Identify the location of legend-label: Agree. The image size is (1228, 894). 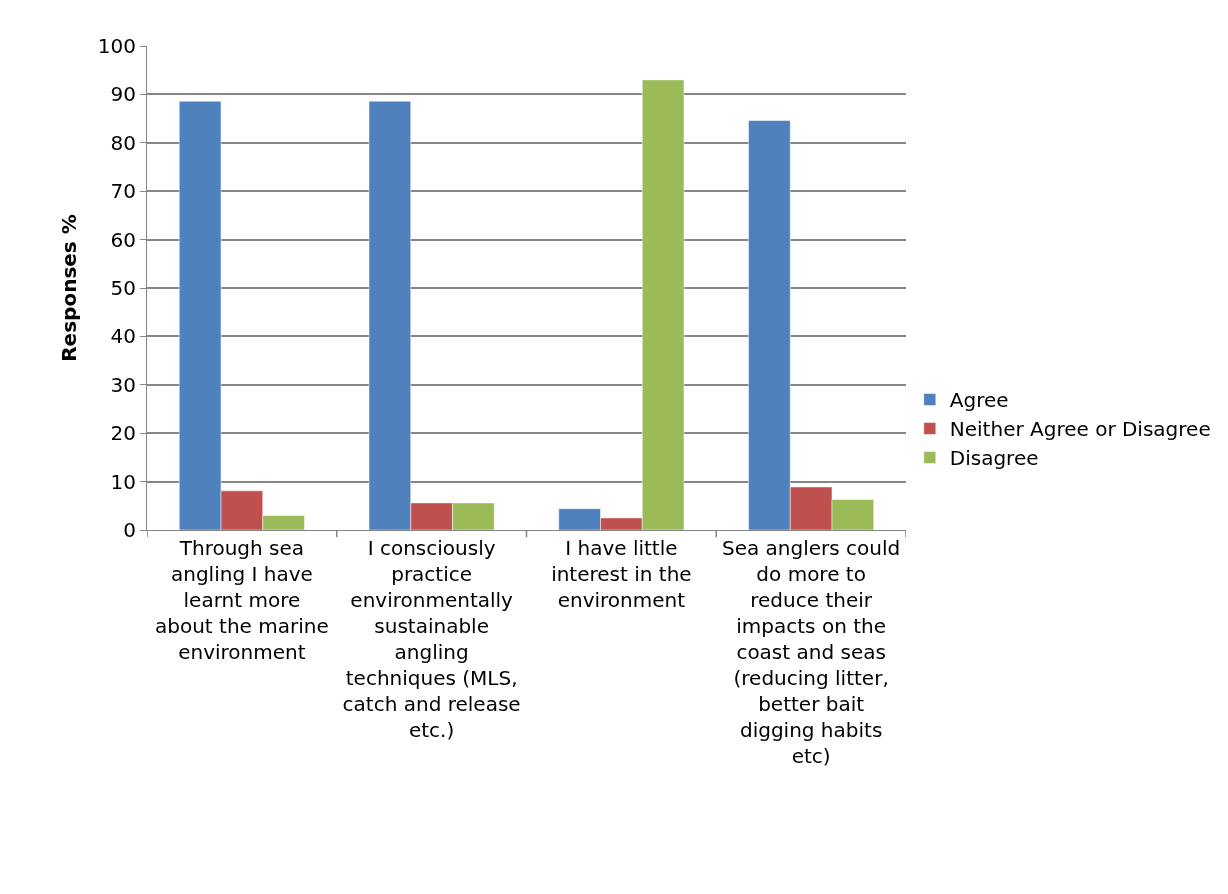
(979, 400).